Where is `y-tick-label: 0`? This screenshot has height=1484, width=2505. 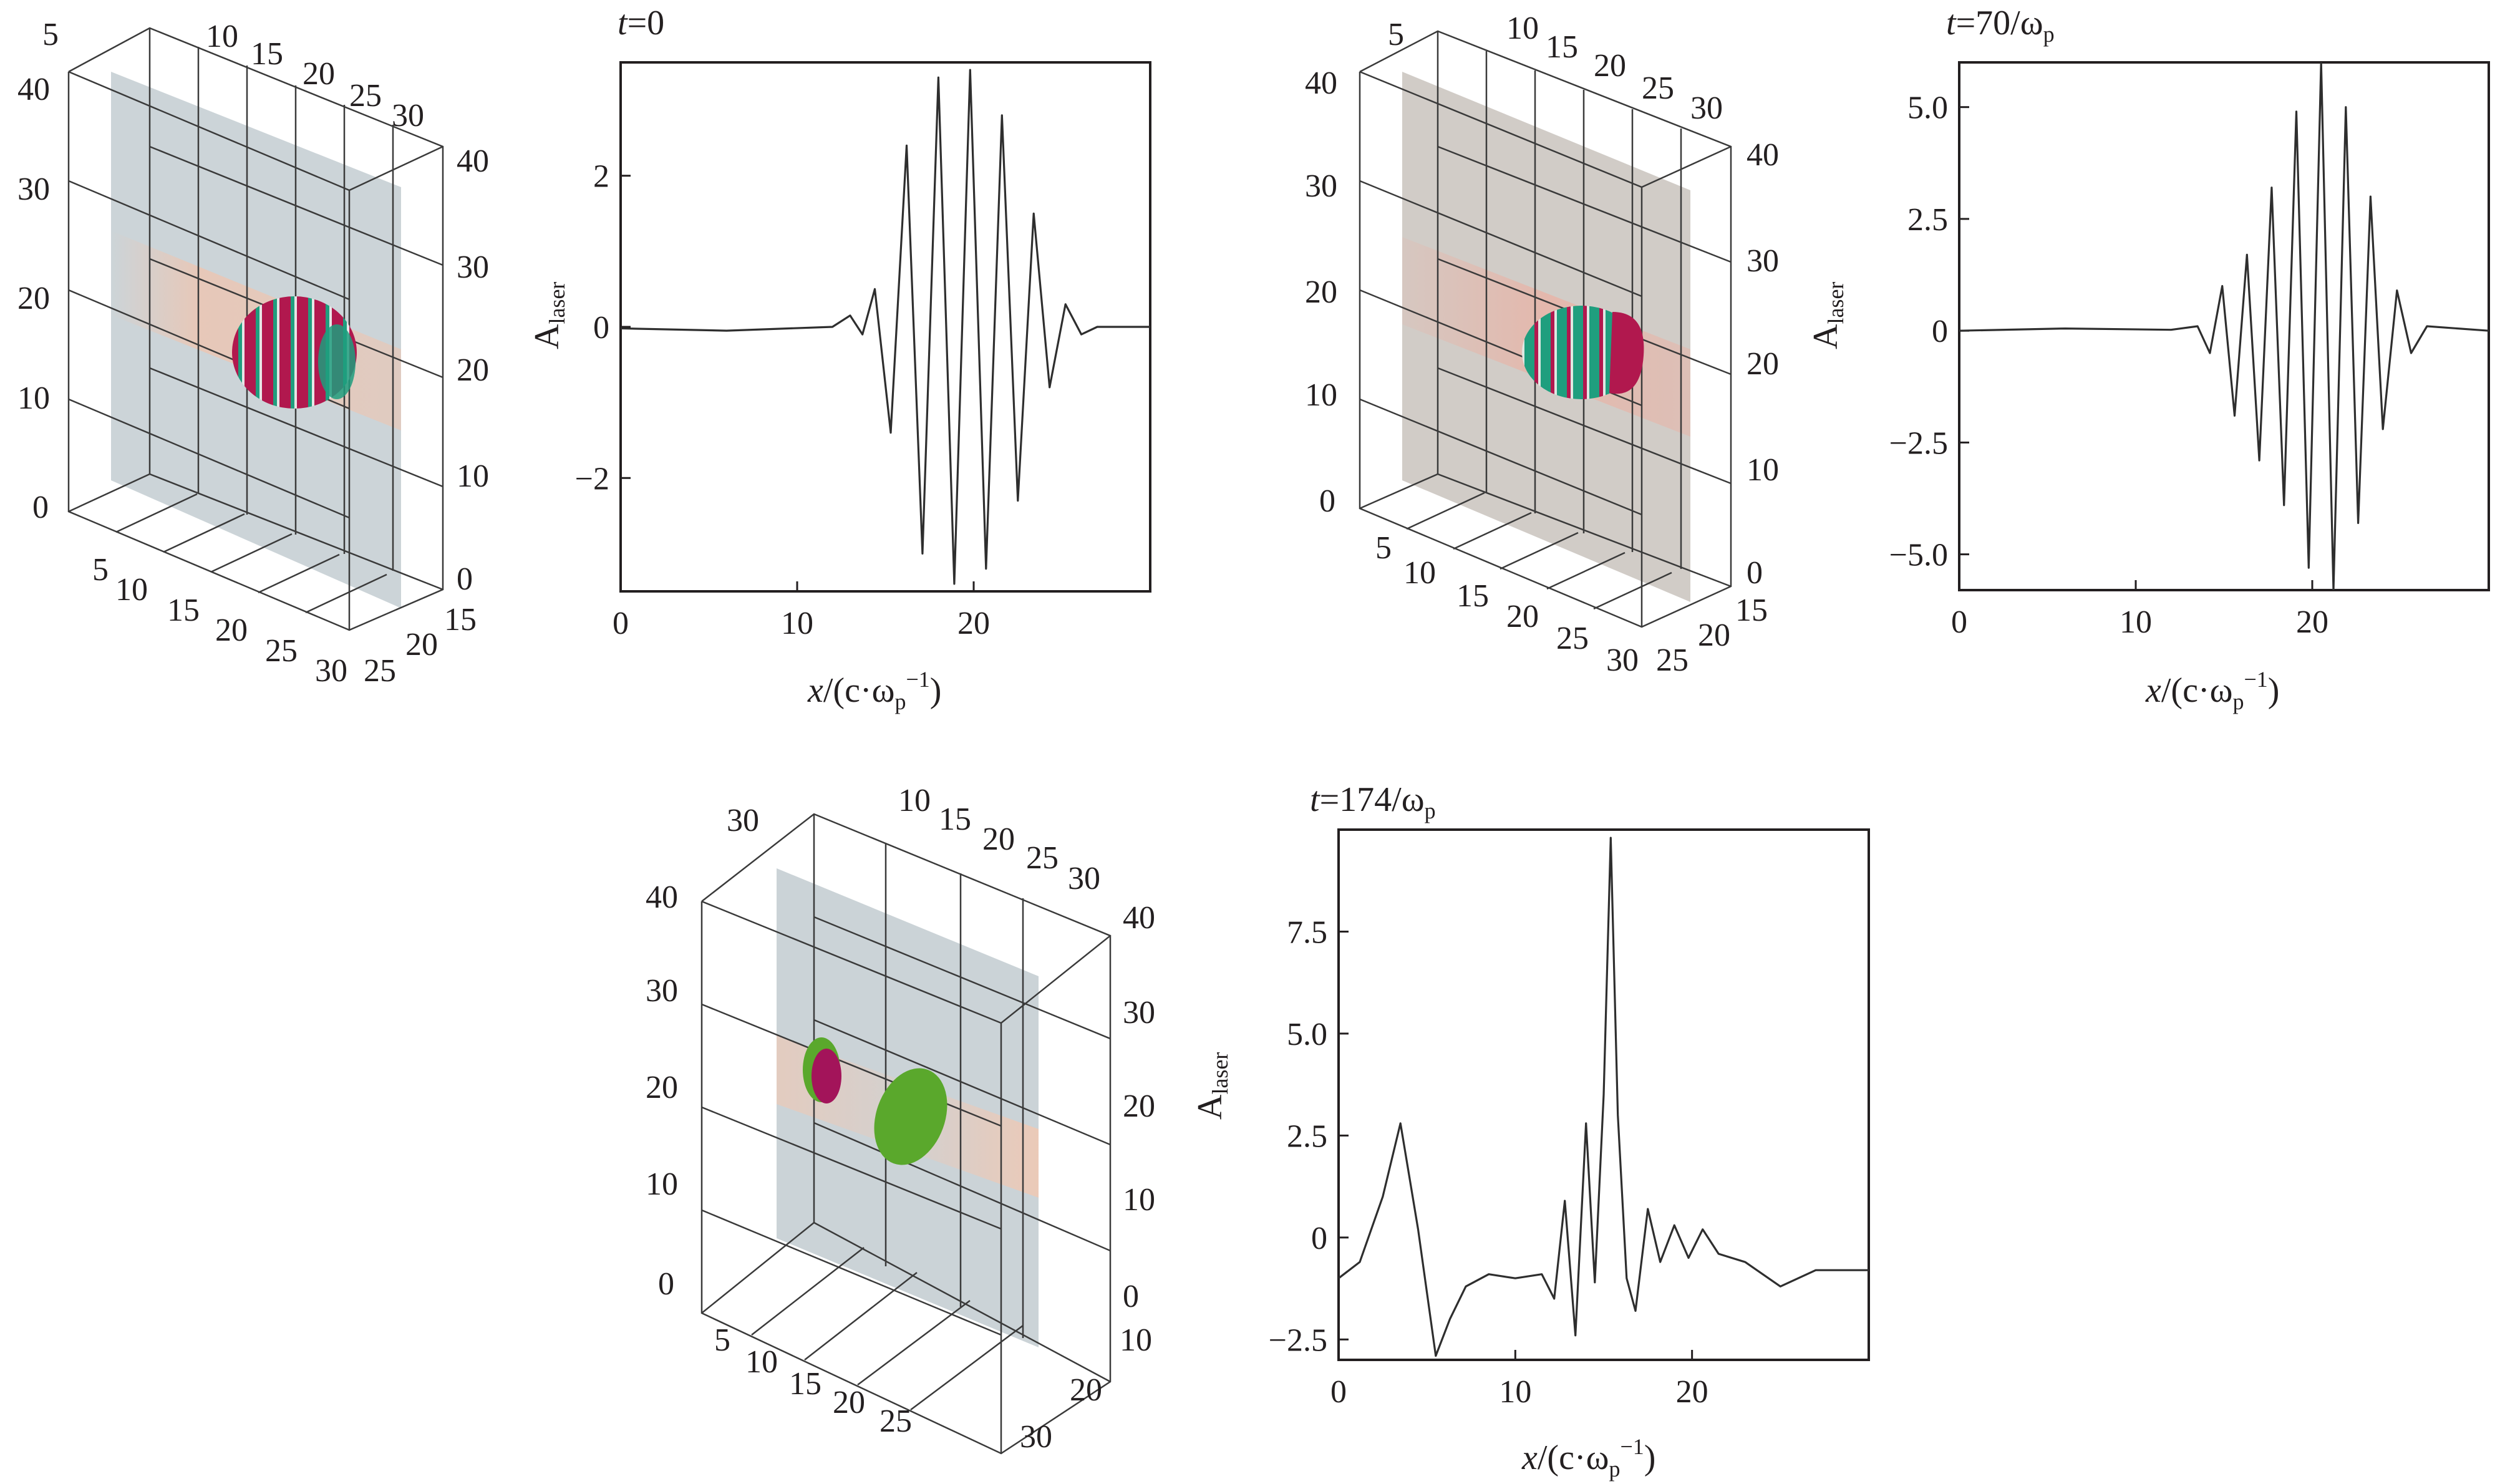
y-tick-label: 0 is located at coordinates (601, 328).